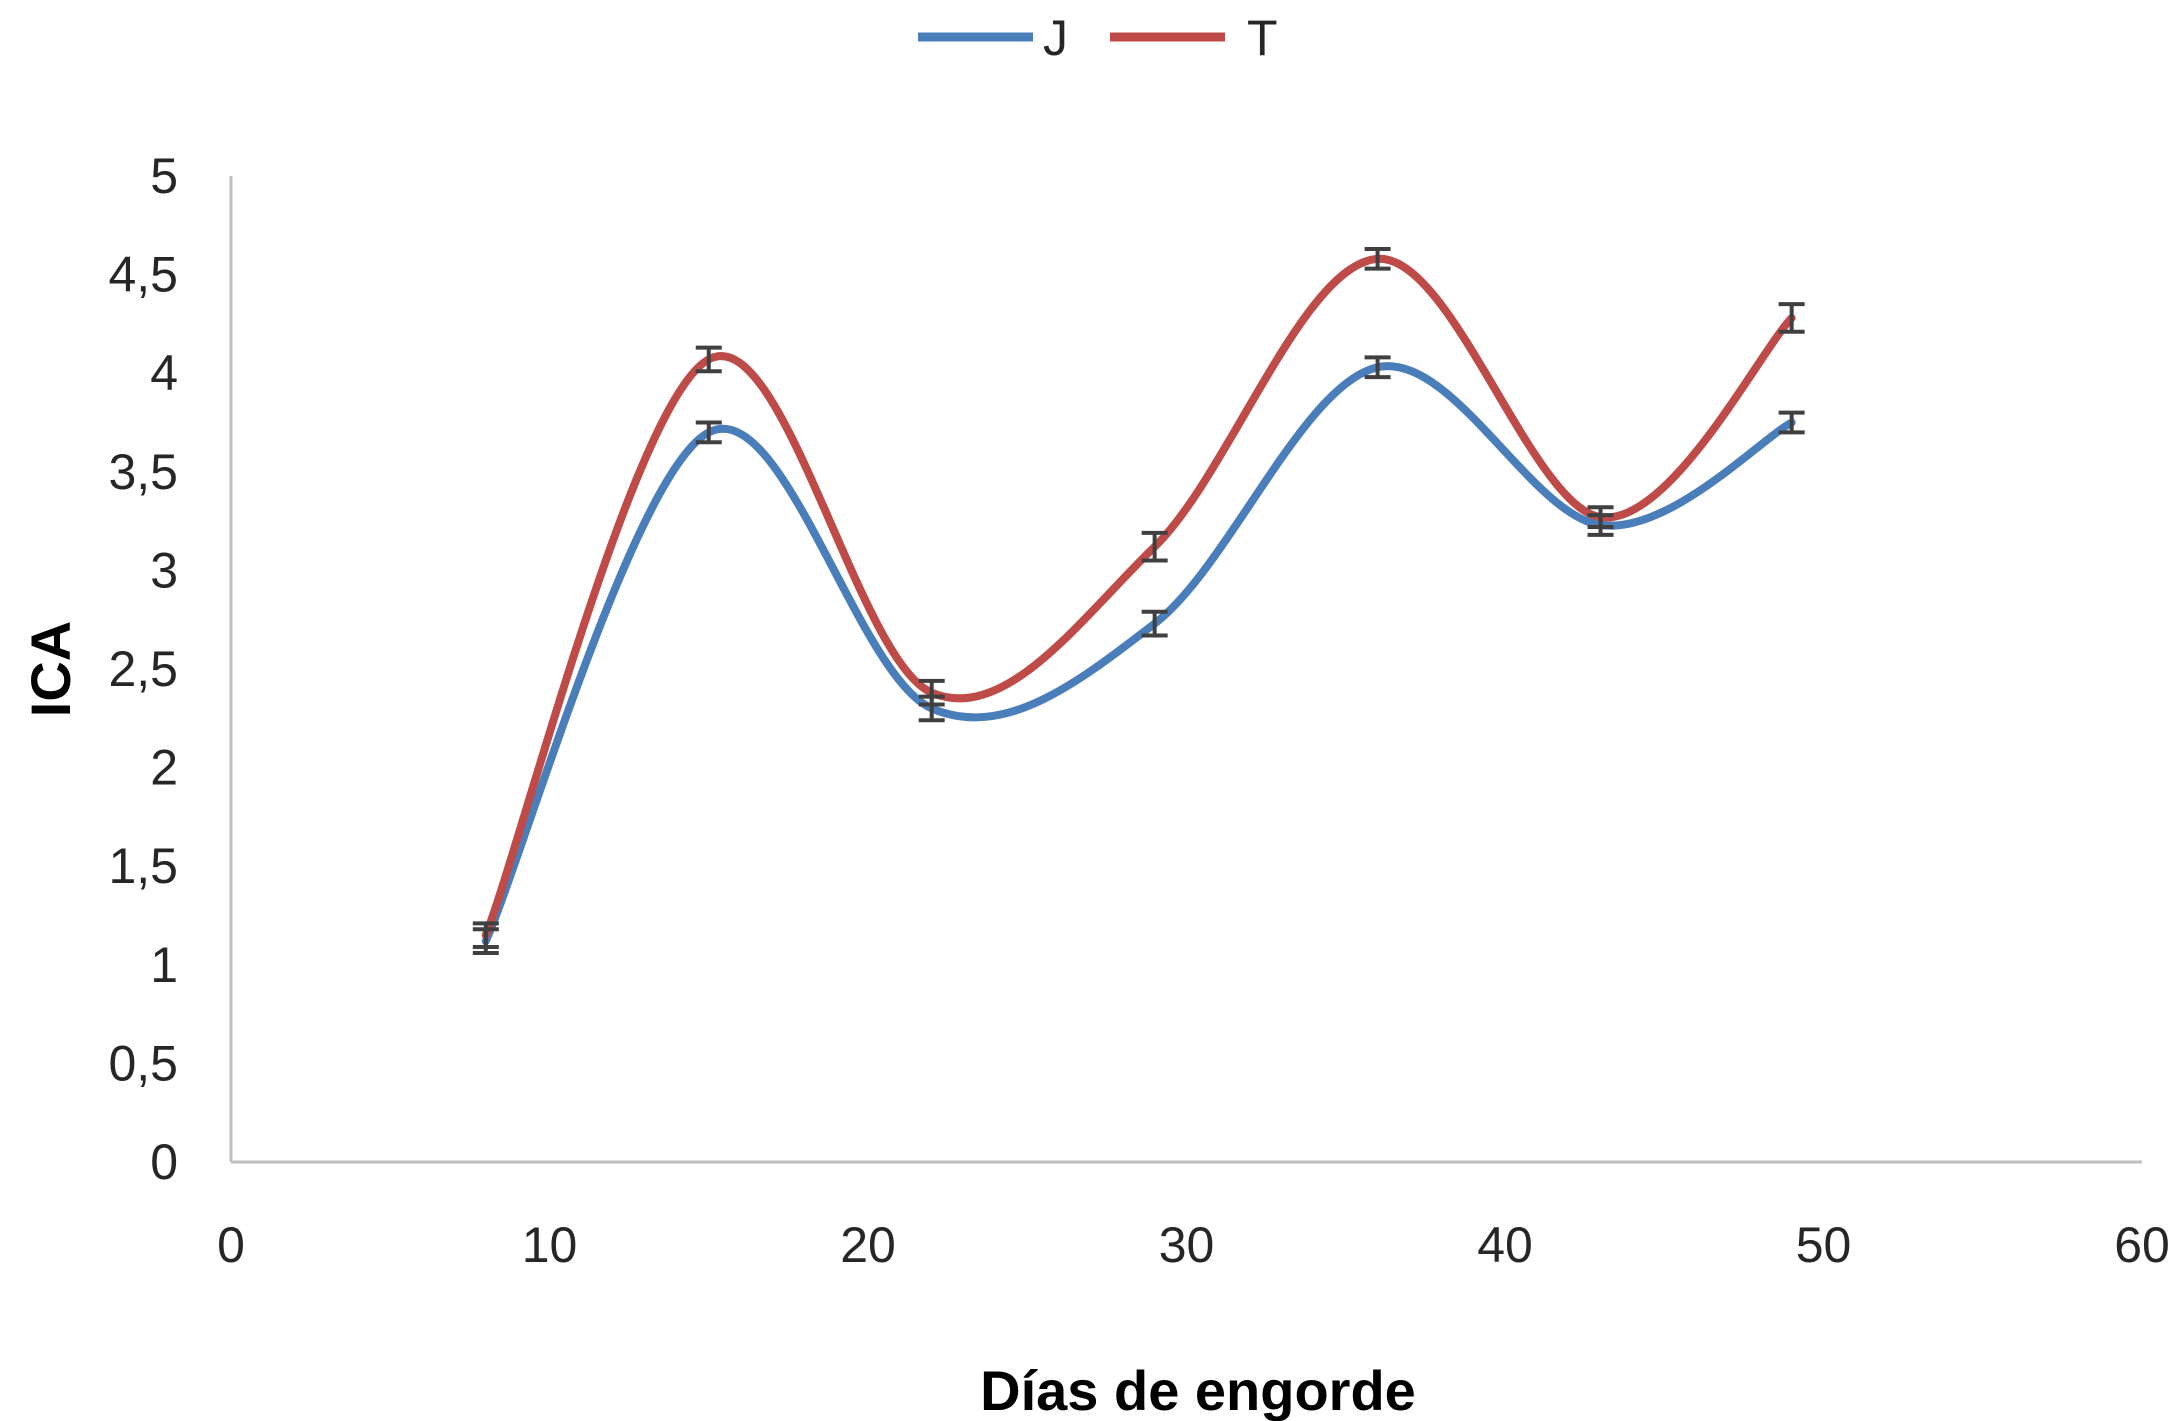  I want to click on y-tick-label: 1,5, so click(143, 866).